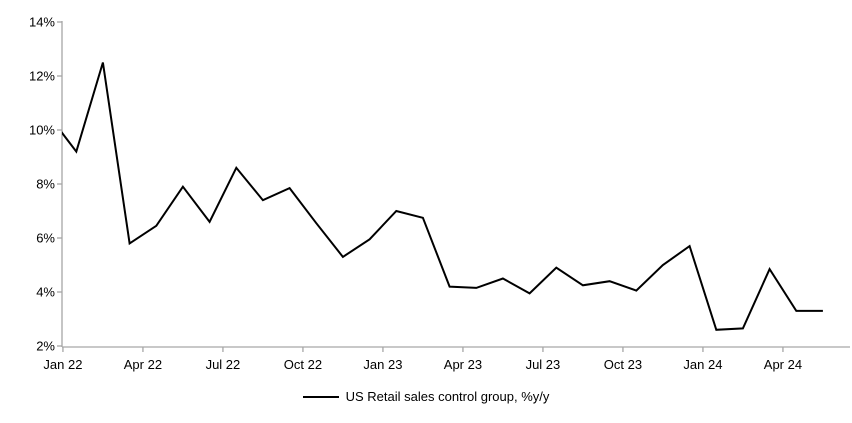  What do you see at coordinates (543, 364) in the screenshot?
I see `x-axis-tick-label: Jul 23` at bounding box center [543, 364].